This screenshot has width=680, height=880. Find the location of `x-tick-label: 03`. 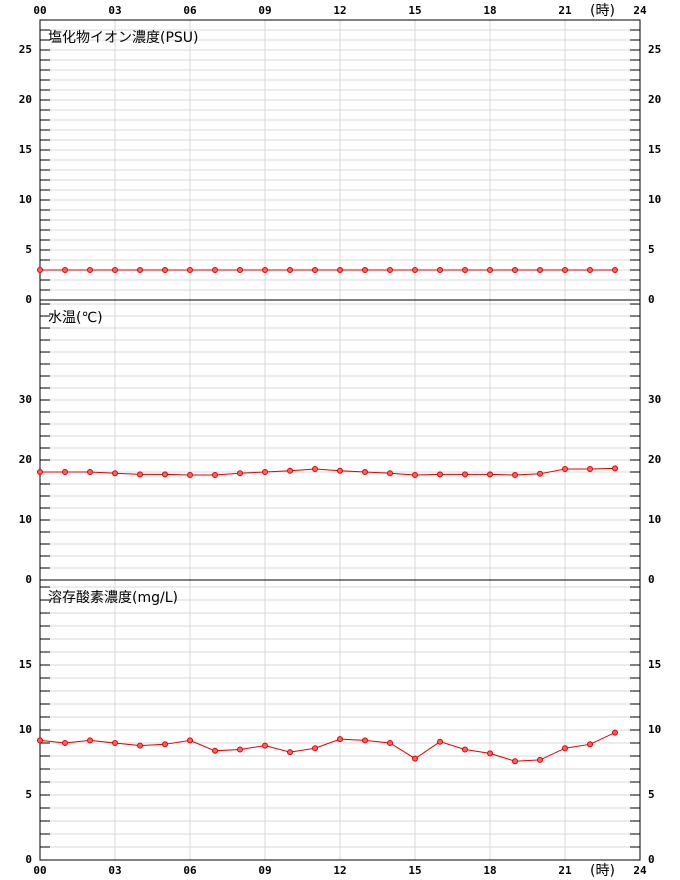

x-tick-label: 03 is located at coordinates (114, 10).